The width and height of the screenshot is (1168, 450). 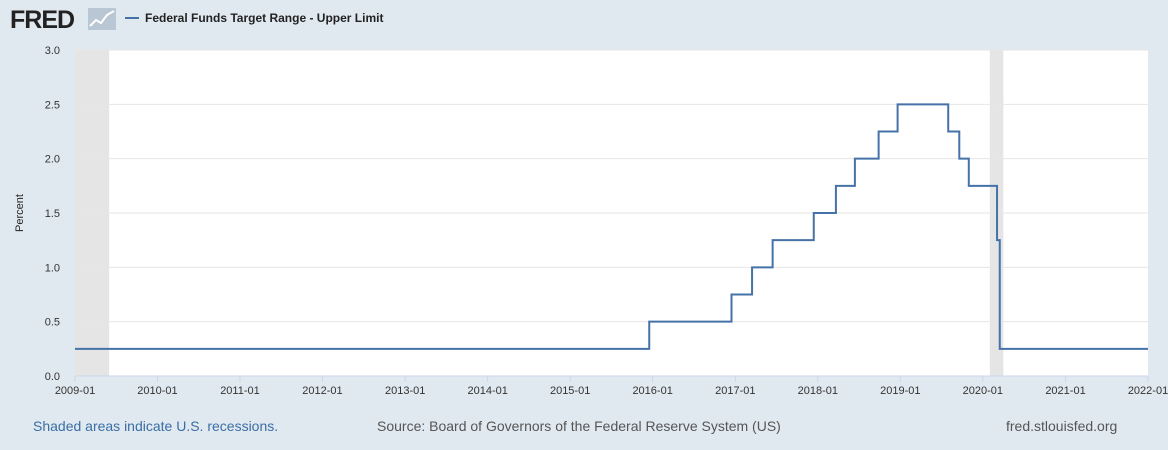 I want to click on x-tick-label: 2015-01, so click(x=570, y=391).